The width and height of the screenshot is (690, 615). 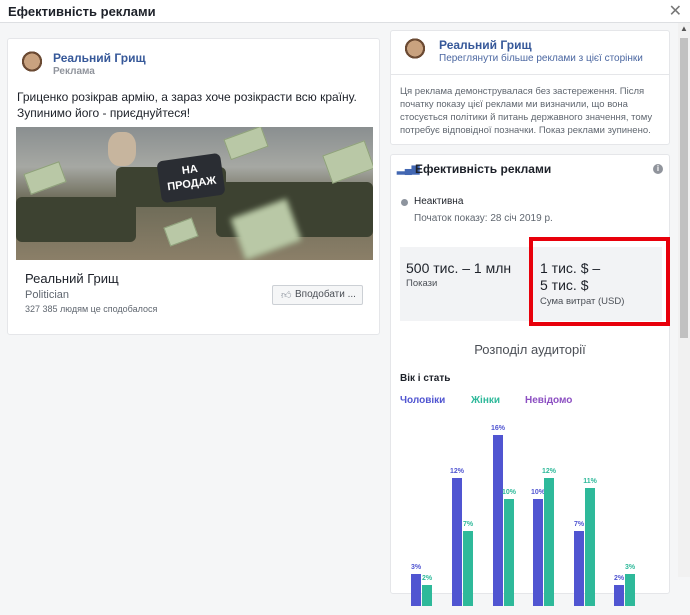 What do you see at coordinates (422, 283) in the screenshot?
I see `impressions-label: Покази` at bounding box center [422, 283].